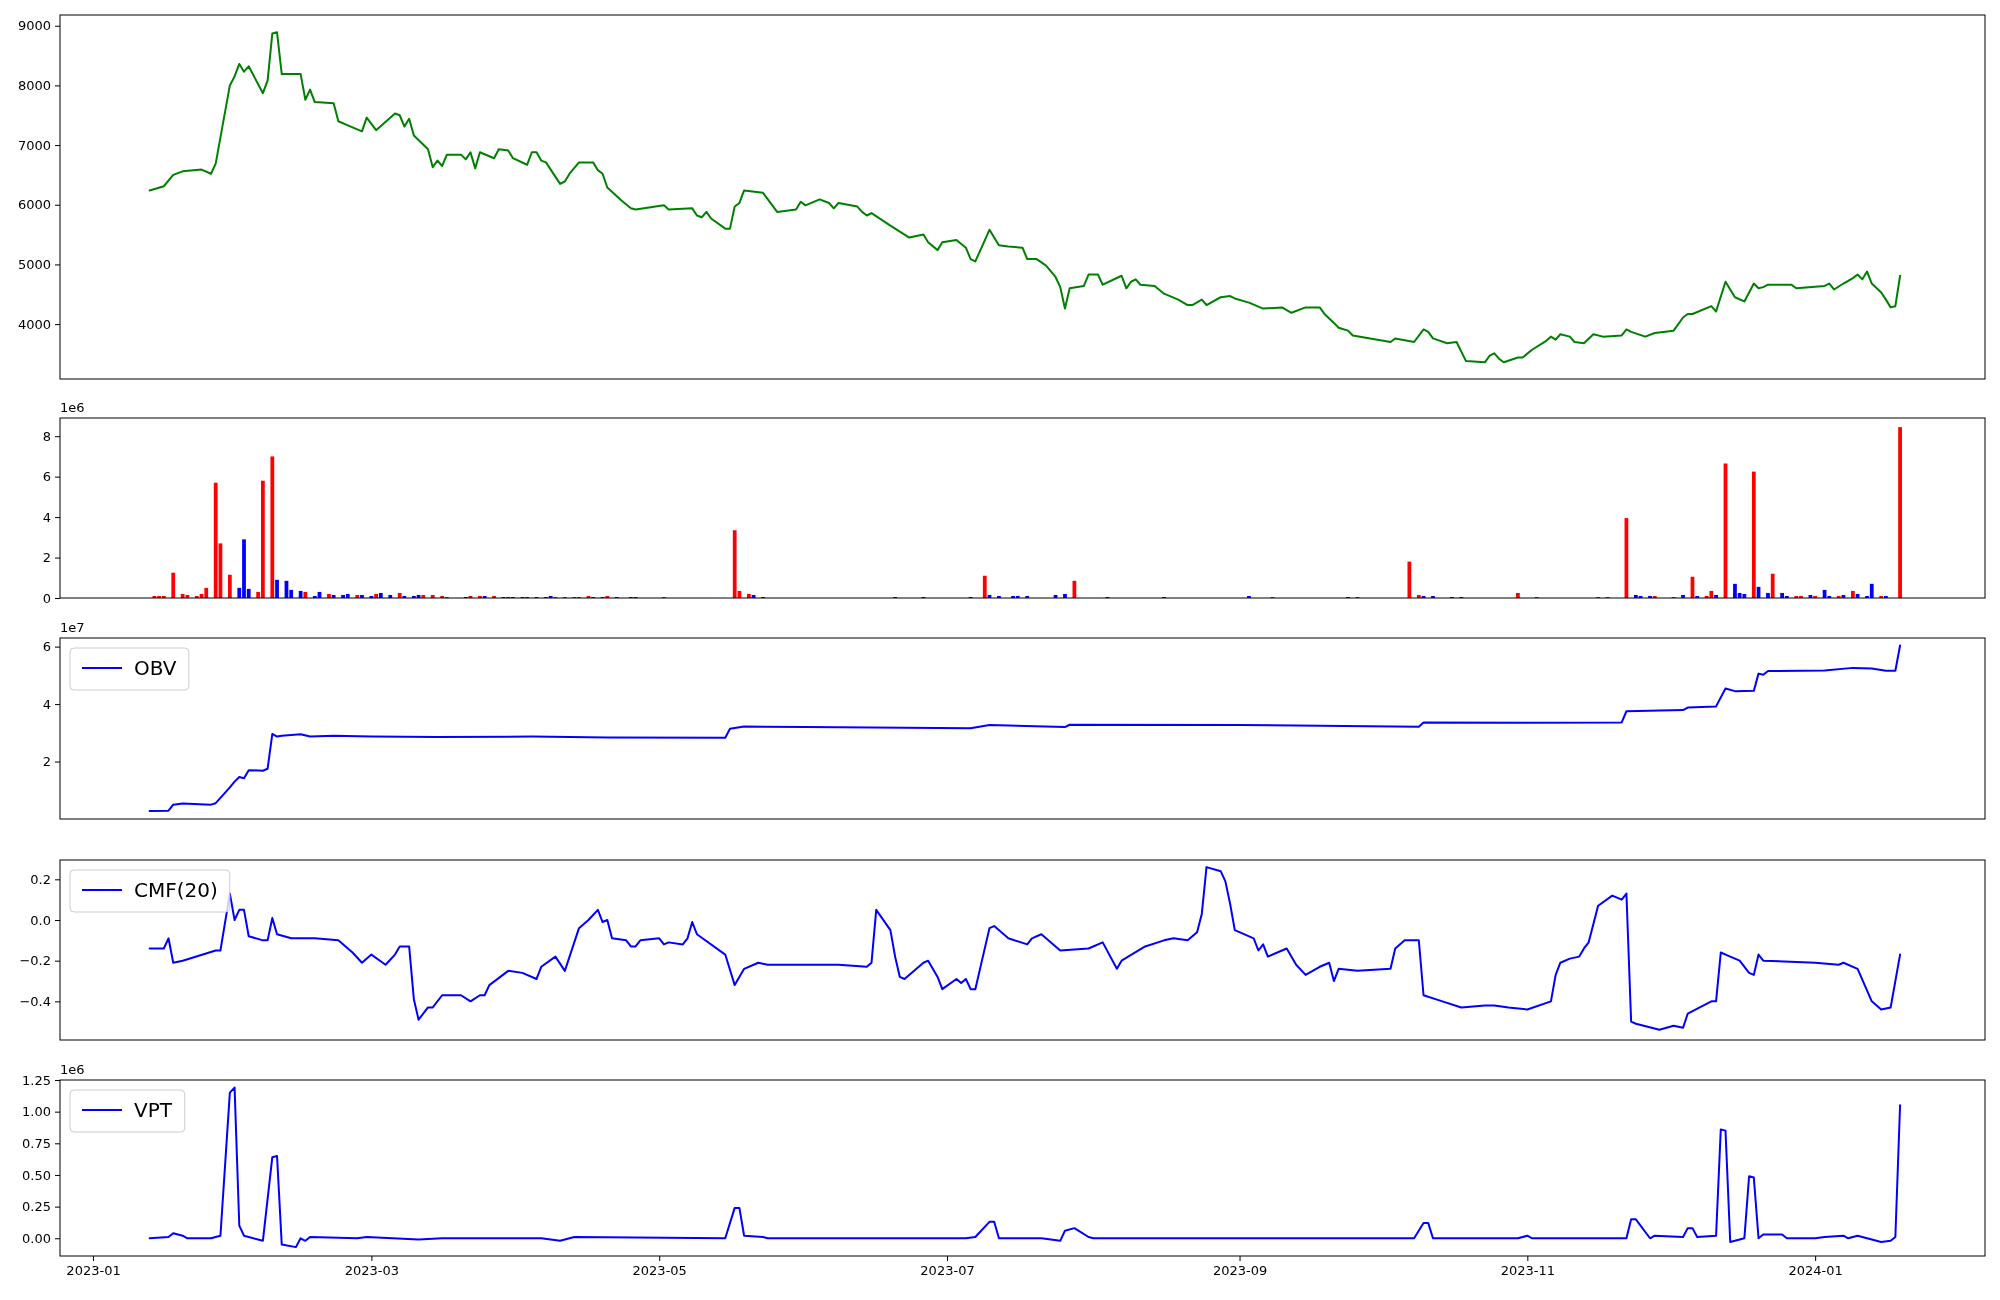 The height and width of the screenshot is (1300, 2000). Describe the element at coordinates (1240, 1271) in the screenshot. I see `x-tick-label: 2023-09` at that location.